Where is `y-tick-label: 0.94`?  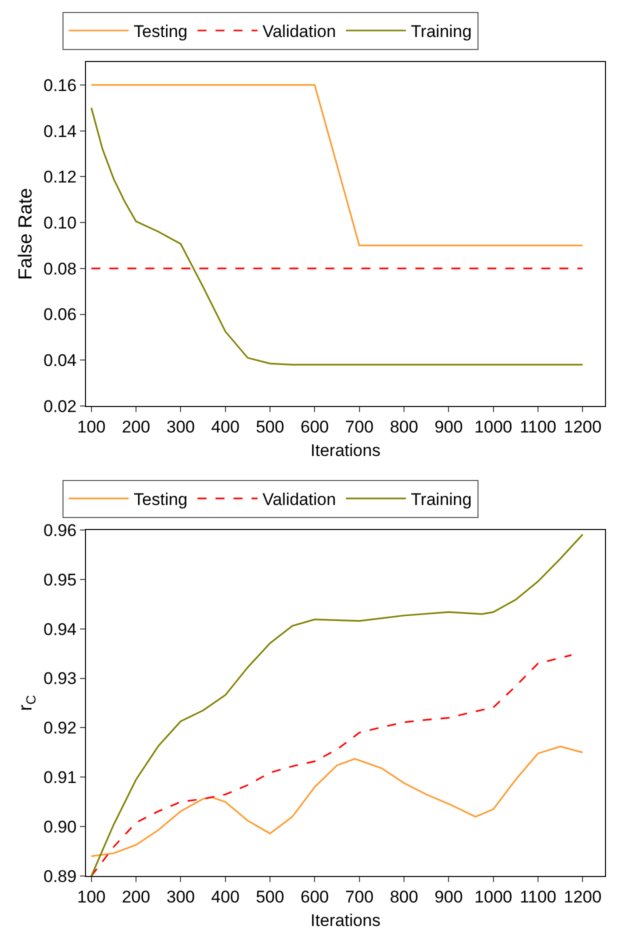 y-tick-label: 0.94 is located at coordinates (60, 629).